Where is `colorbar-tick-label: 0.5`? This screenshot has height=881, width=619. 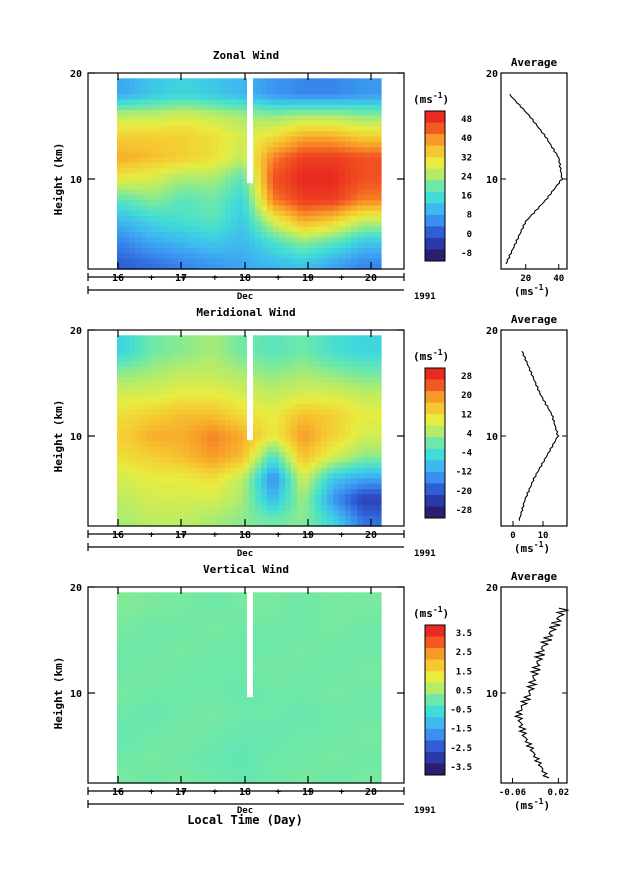
colorbar-tick-label: 0.5 is located at coordinates (464, 691).